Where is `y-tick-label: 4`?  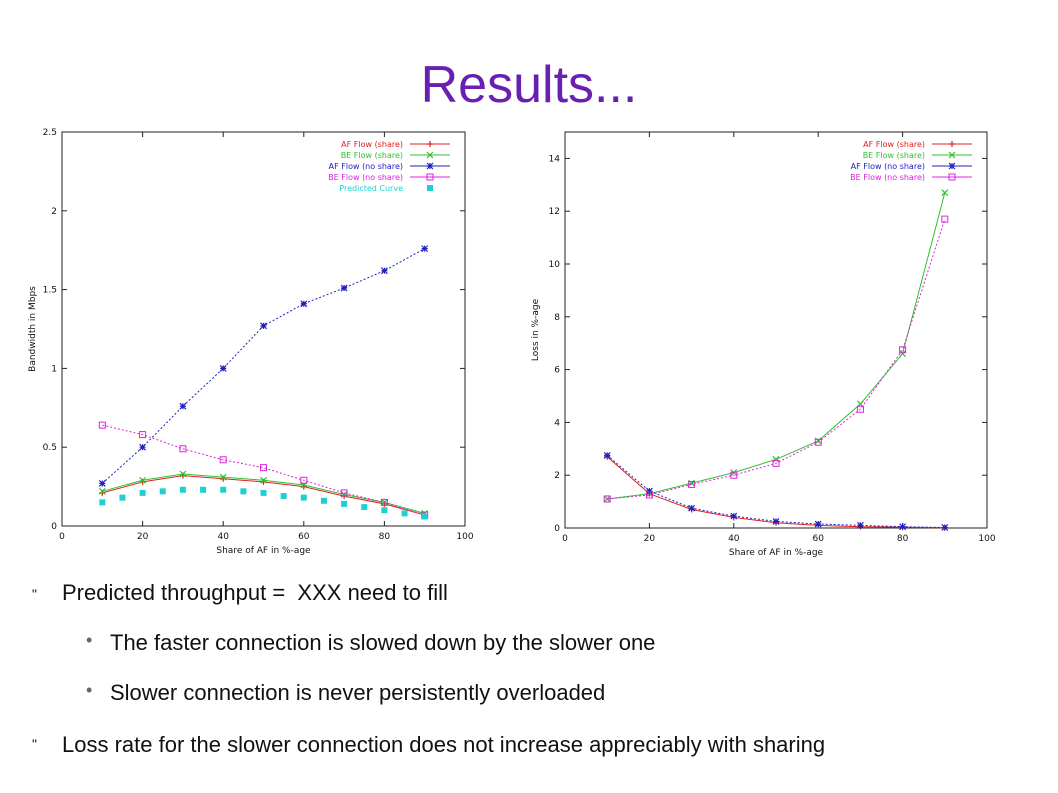
y-tick-label: 4 is located at coordinates (557, 423).